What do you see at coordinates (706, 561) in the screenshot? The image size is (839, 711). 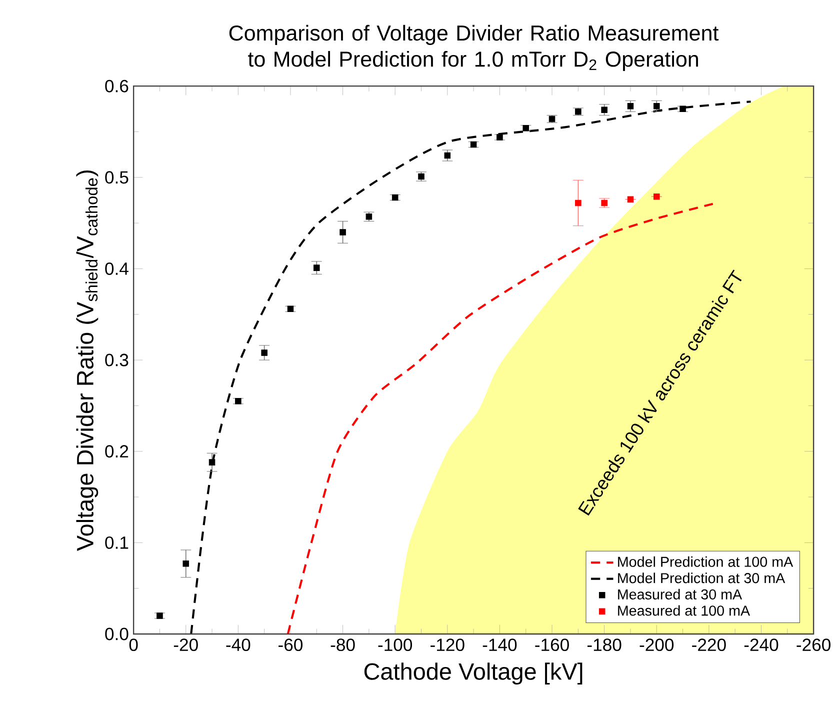 I see `legend-label: Model Prediction at 100 mA` at bounding box center [706, 561].